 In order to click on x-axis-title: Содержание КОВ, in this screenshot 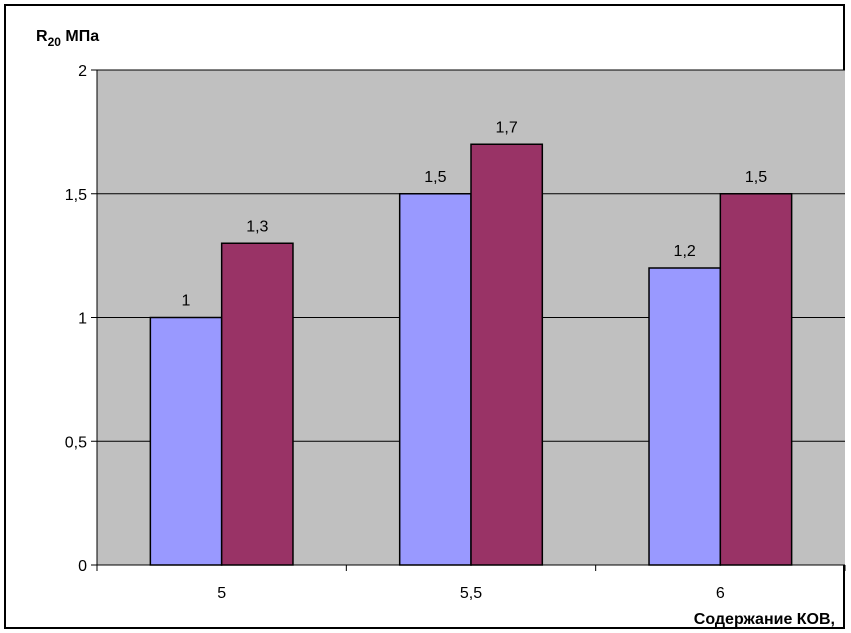, I will do `click(764, 619)`.